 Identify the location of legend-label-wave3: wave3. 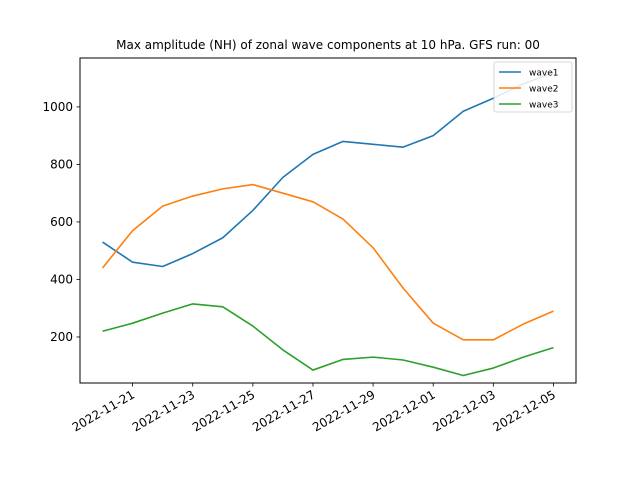
(543, 106).